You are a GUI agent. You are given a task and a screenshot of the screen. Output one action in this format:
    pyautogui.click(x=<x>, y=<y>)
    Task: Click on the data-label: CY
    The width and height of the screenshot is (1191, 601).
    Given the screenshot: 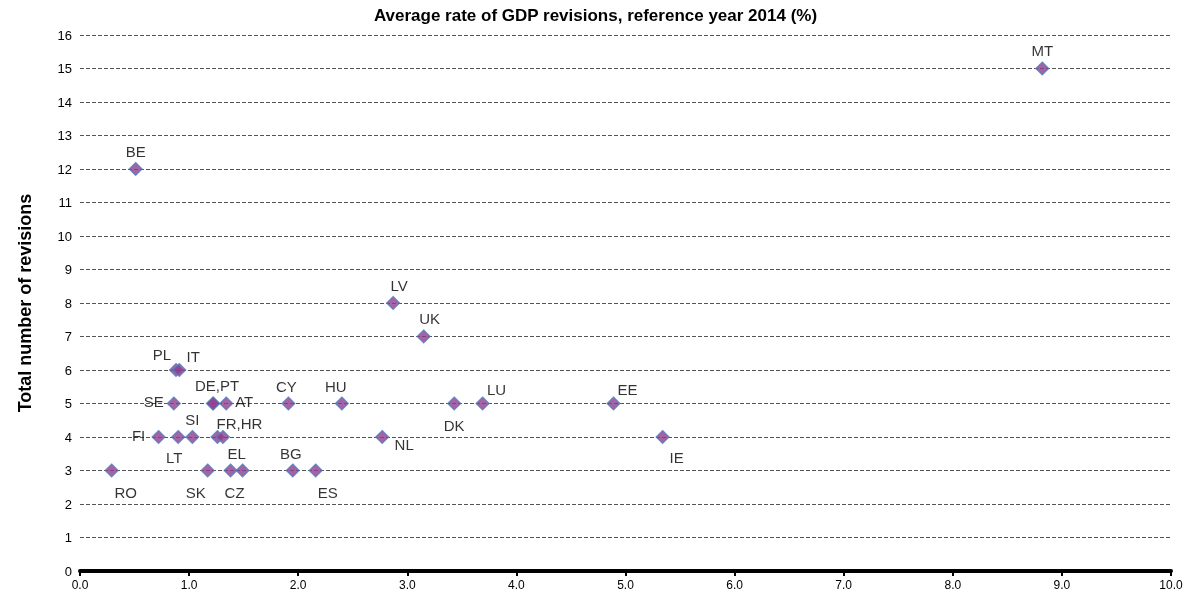 What is the action you would take?
    pyautogui.click(x=286, y=386)
    